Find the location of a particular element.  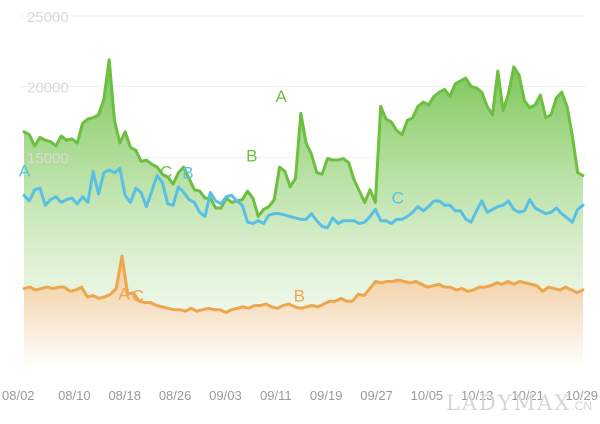

x-tick-label: 10/29 is located at coordinates (581, 395).